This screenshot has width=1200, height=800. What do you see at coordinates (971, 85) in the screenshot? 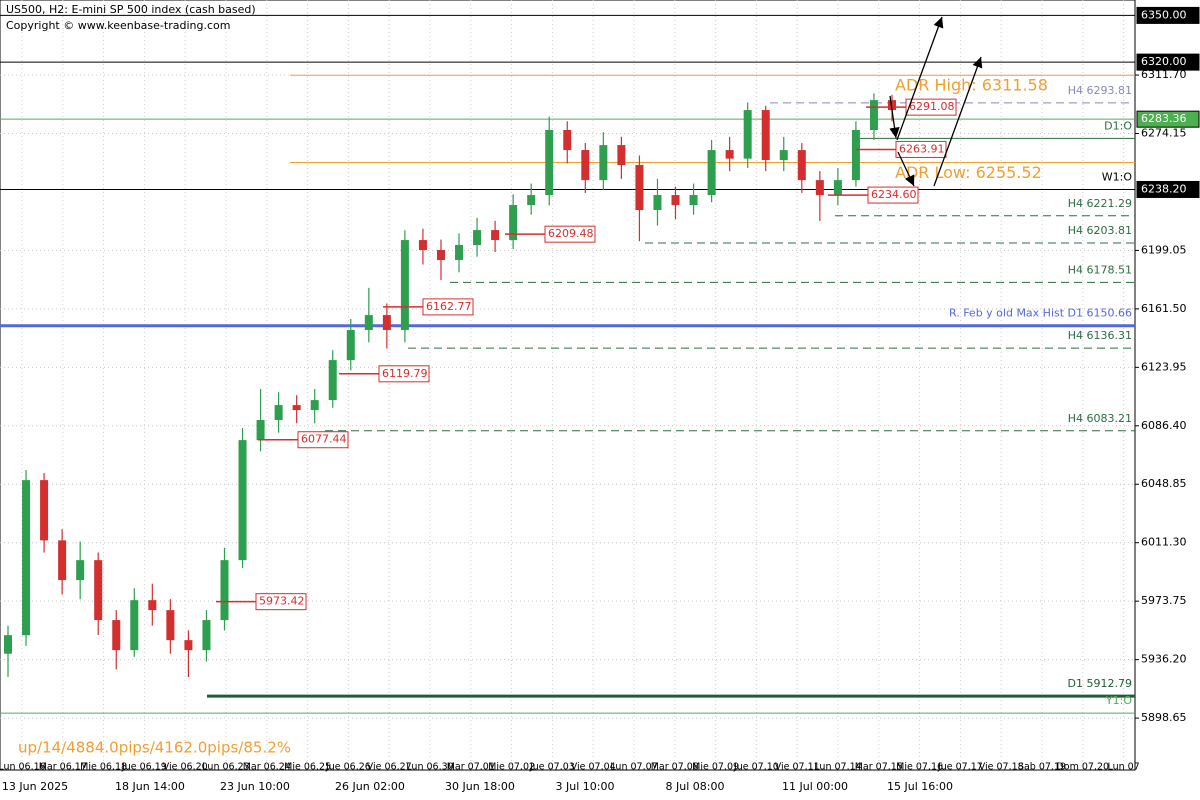
I see `adr-label: ADR High: 6311.58` at bounding box center [971, 85].